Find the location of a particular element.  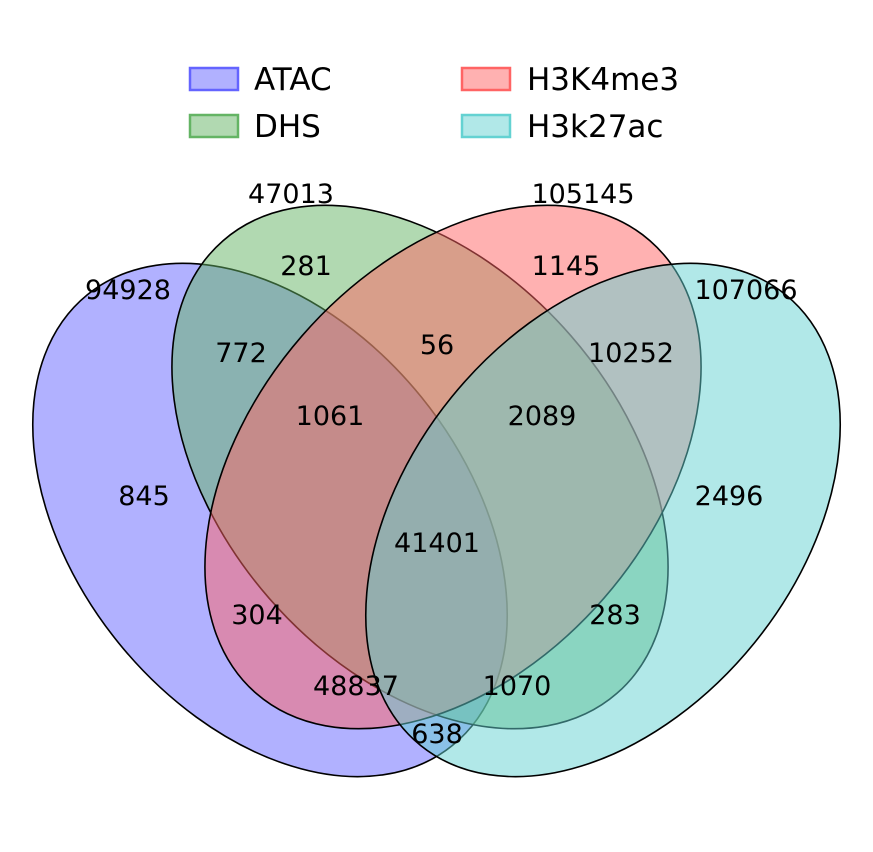

legend-swatch-h3k4me3 is located at coordinates (486, 79).